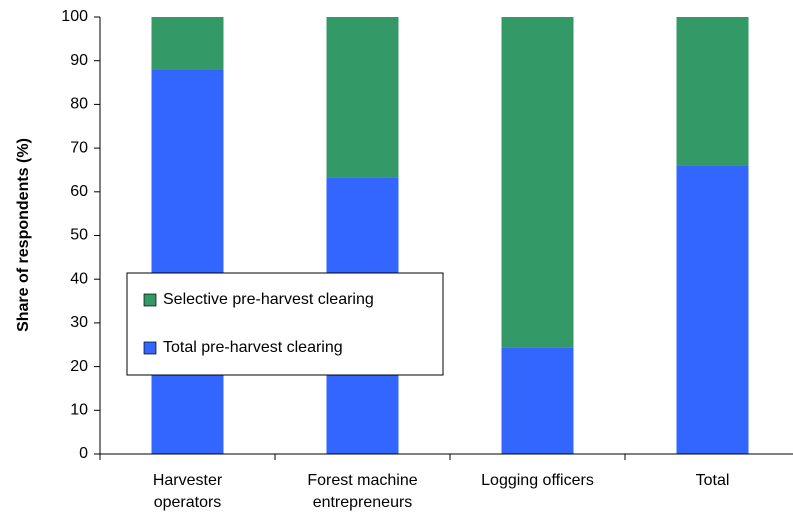 The width and height of the screenshot is (793, 522). Describe the element at coordinates (79, 322) in the screenshot. I see `y-tick-label: 30` at that location.